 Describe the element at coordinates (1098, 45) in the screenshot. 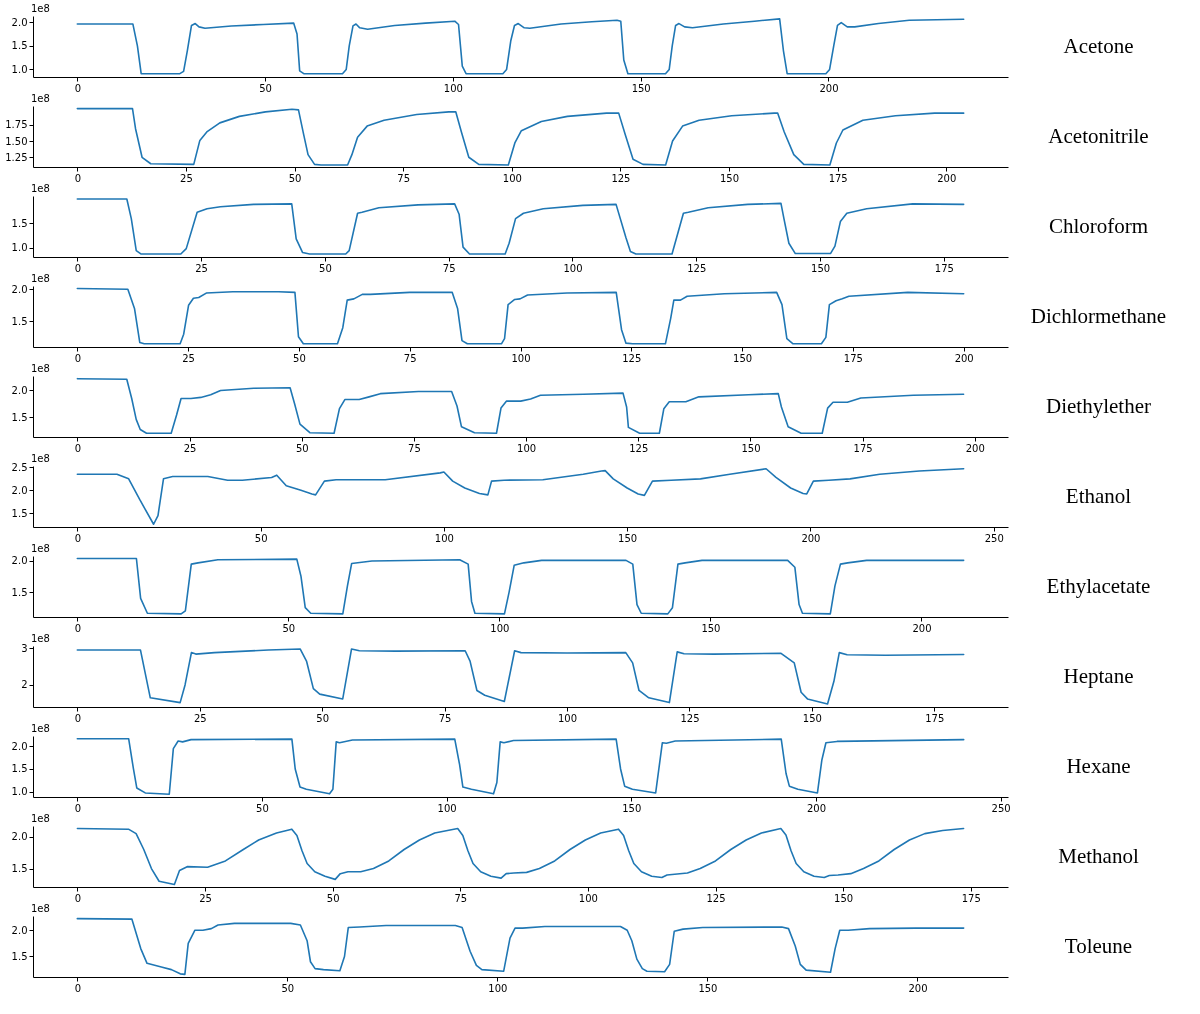

I see `text: Acetone` at that location.